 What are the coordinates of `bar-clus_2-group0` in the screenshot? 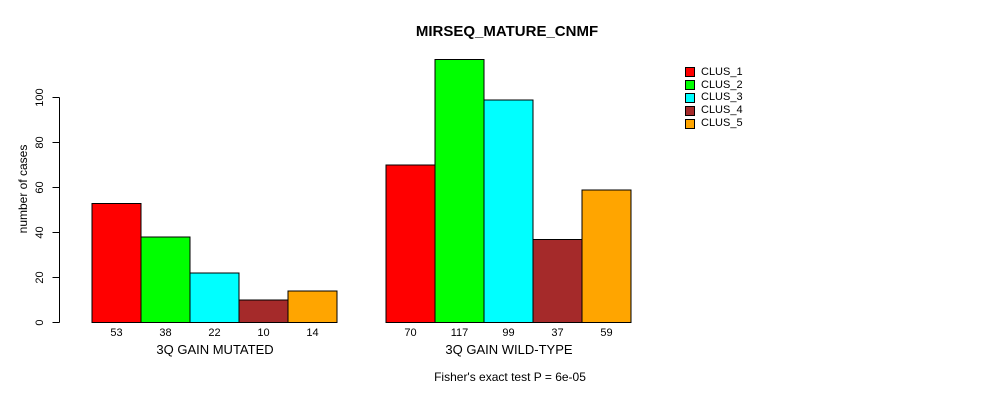 It's located at (165, 279).